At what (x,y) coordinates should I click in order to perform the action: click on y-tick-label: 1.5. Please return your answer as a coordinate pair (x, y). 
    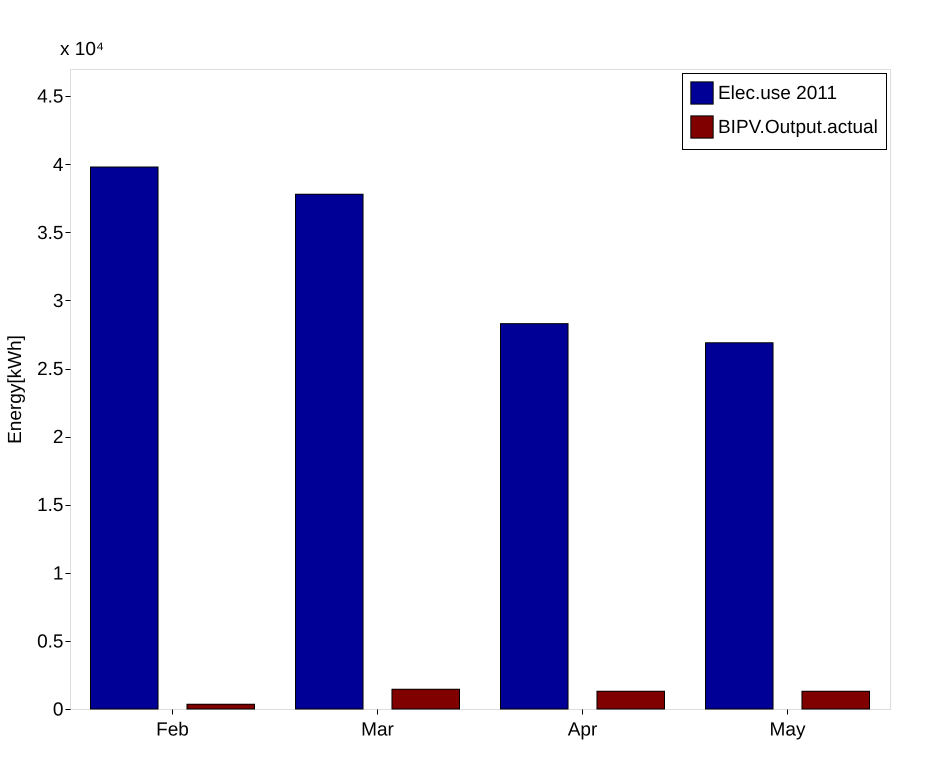
    Looking at the image, I should click on (50, 505).